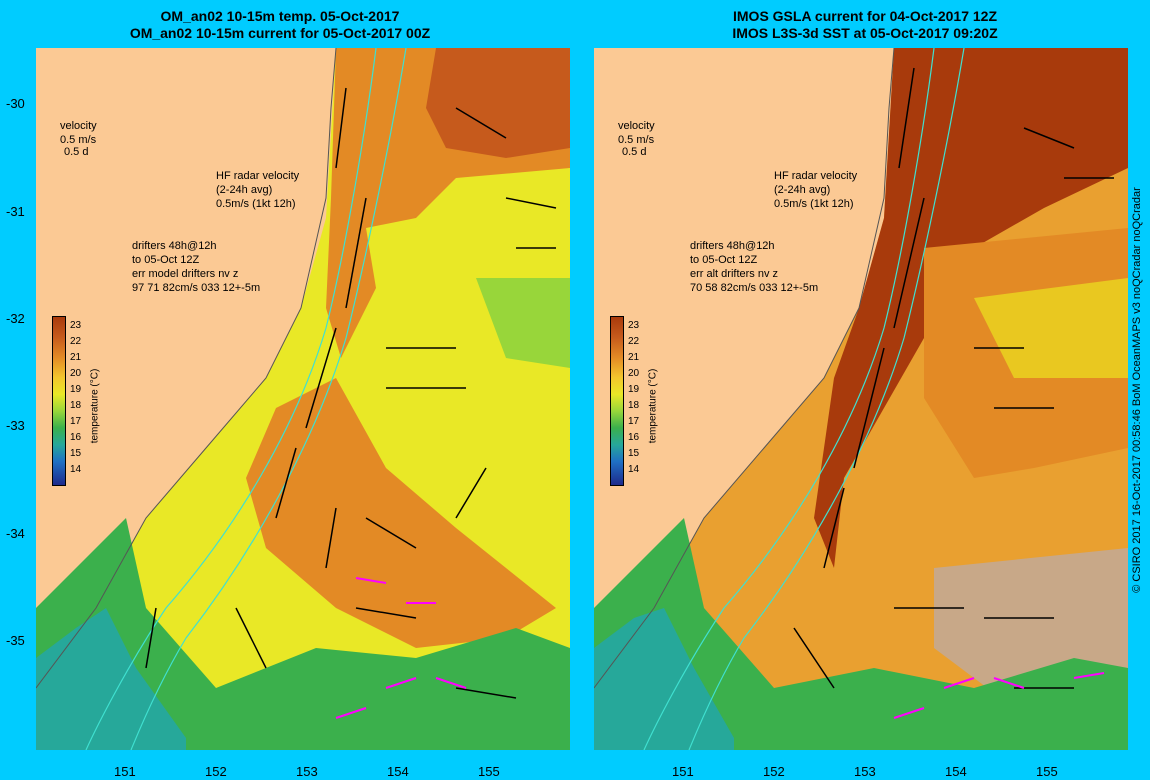 This screenshot has width=1150, height=780. I want to click on warm-tongue, so click(468, 228).